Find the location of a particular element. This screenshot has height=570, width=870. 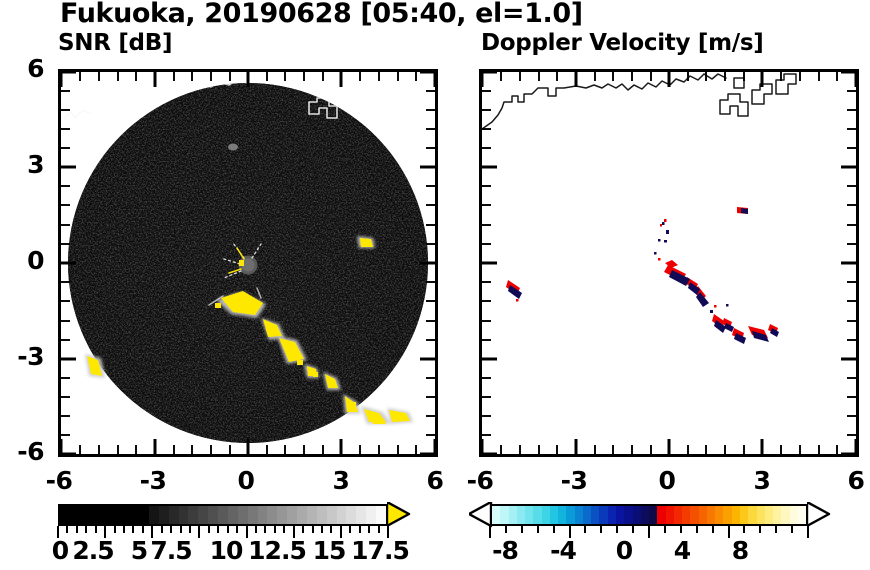

vel-xtick-6: 6 is located at coordinates (856, 480).